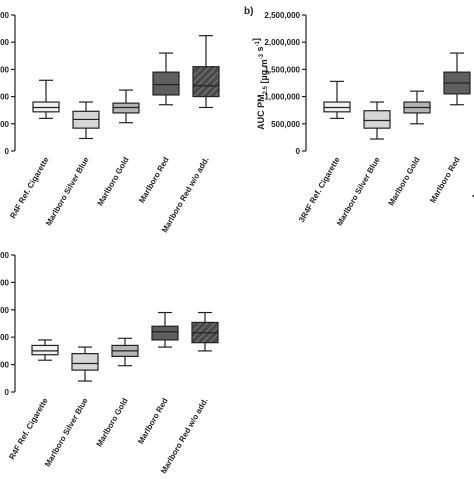 The width and height of the screenshot is (474, 479). I want to click on y-tick-label: 1,500,000, so click(282, 69).